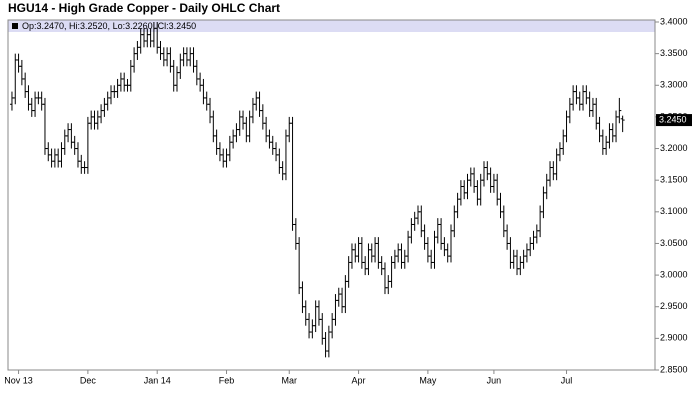 The width and height of the screenshot is (700, 411). What do you see at coordinates (674, 53) in the screenshot?
I see `y-tick-label: 3.3500` at bounding box center [674, 53].